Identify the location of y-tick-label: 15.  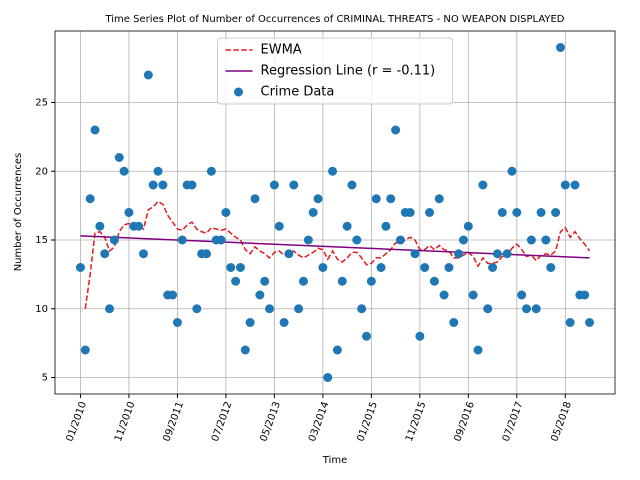
(41, 240).